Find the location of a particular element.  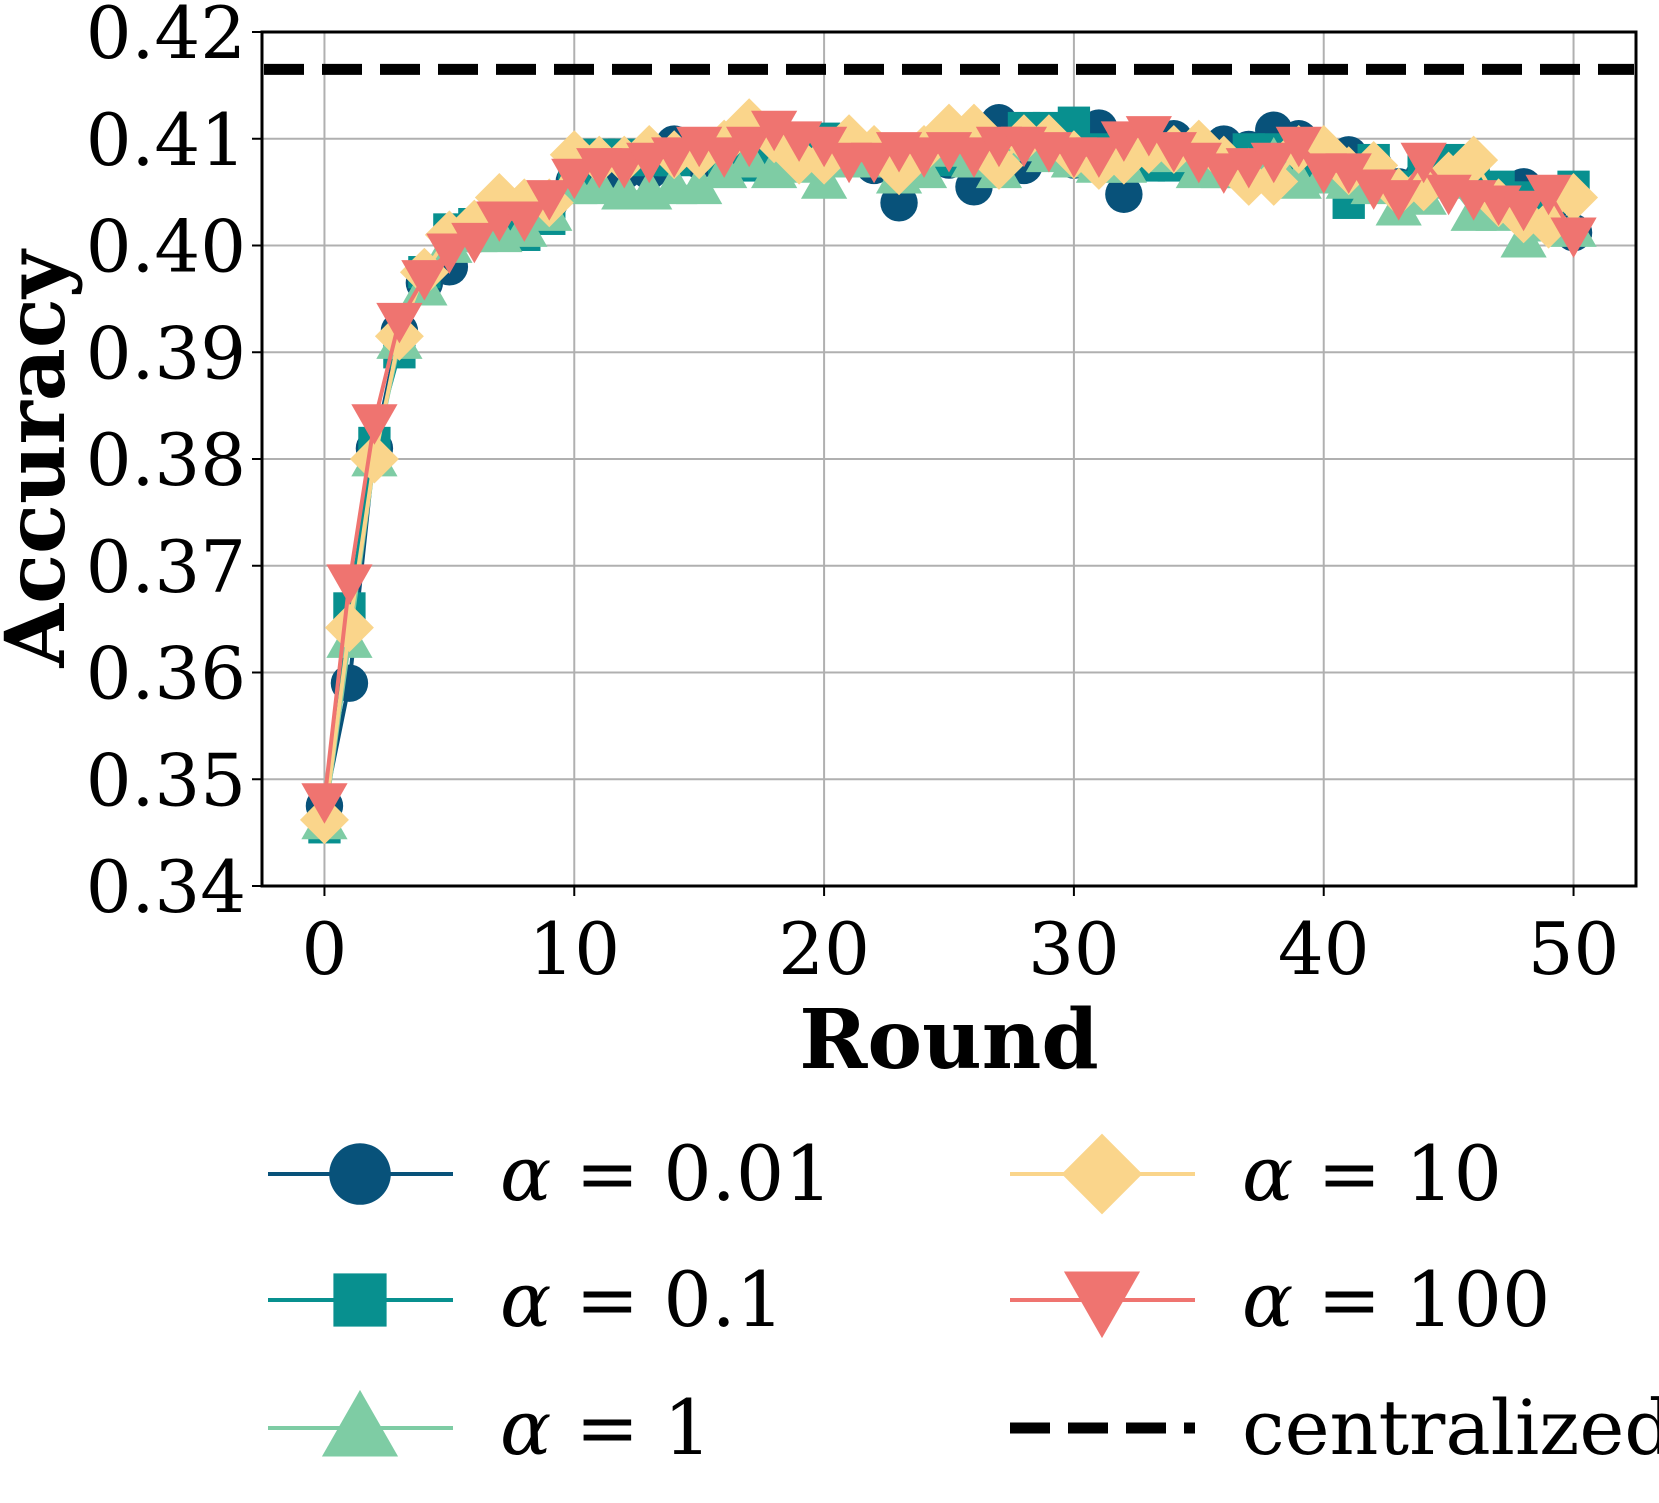

y-tick-label: 0.37 is located at coordinates (166, 567).